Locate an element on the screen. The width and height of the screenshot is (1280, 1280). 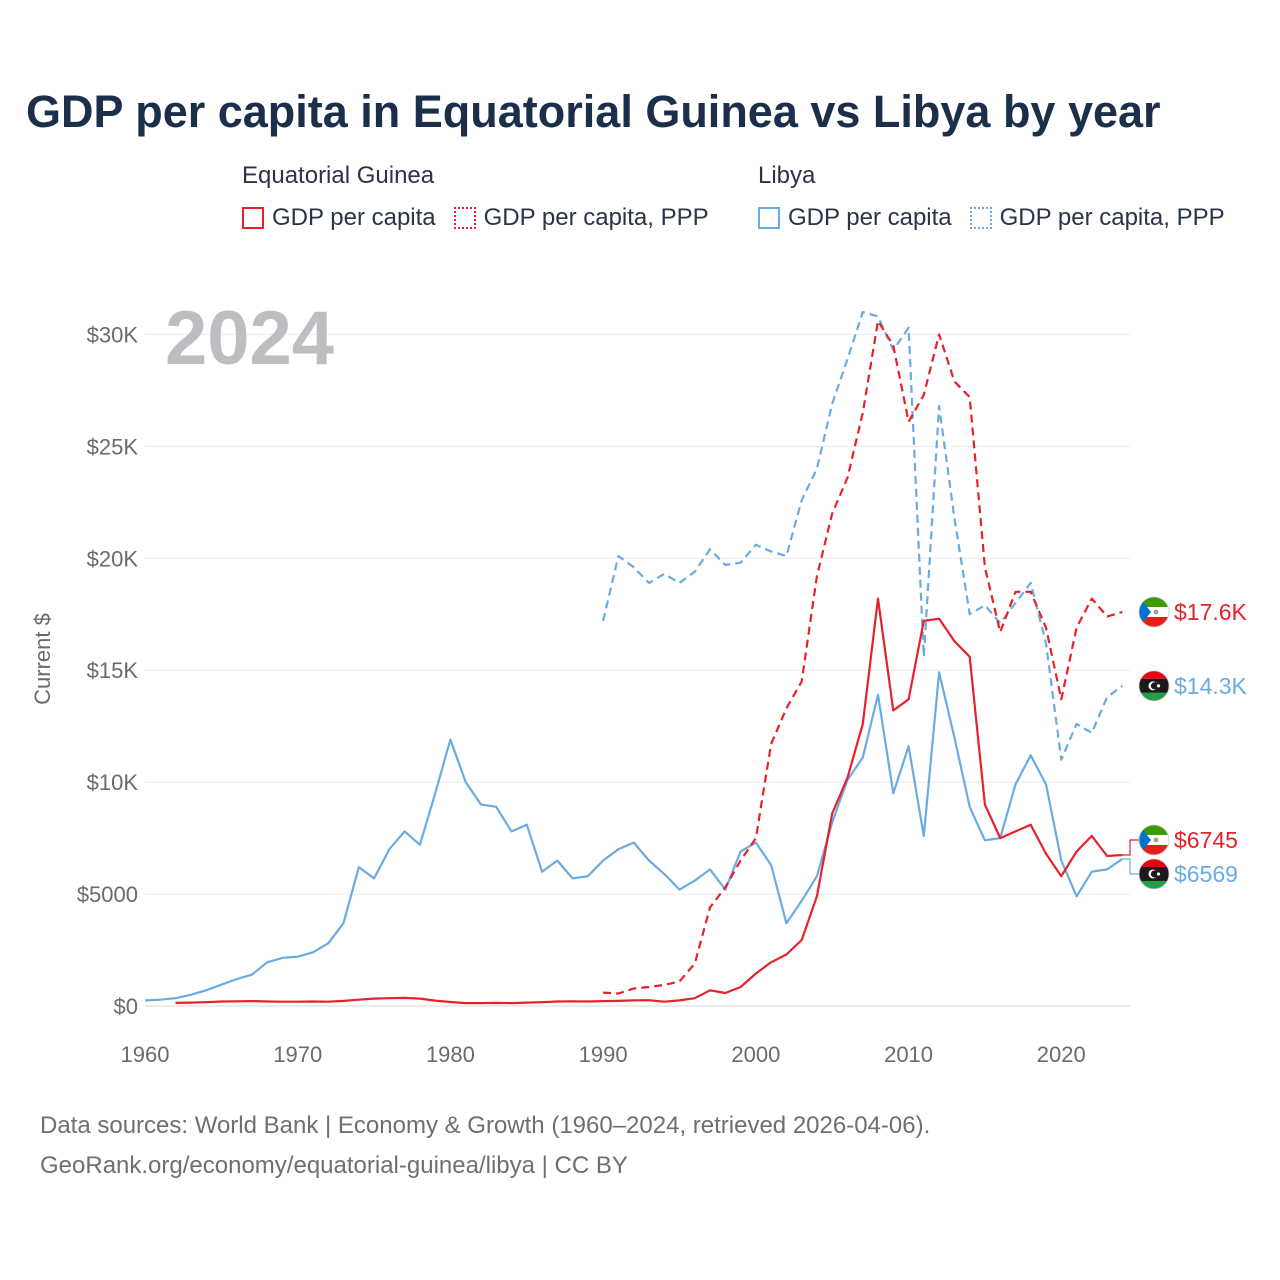
x-tick-label: 1960 is located at coordinates (145, 1054).